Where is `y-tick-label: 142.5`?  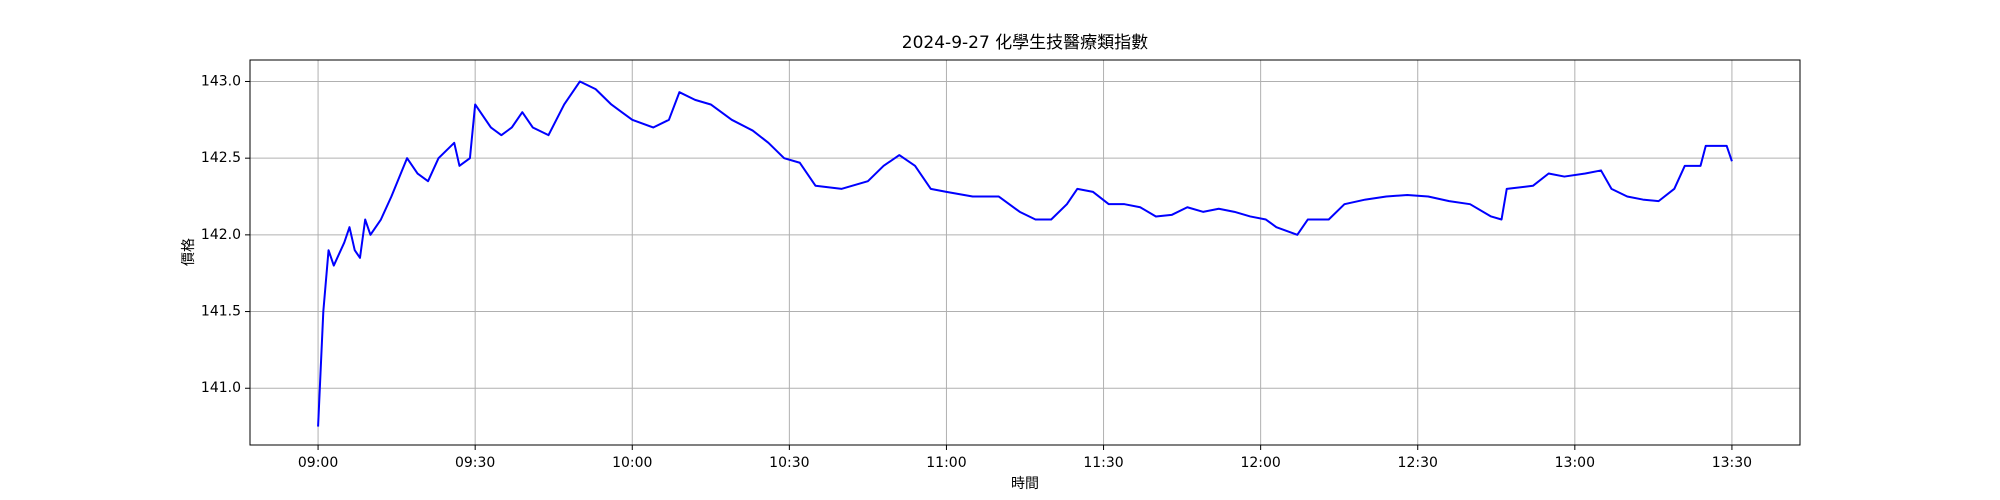
y-tick-label: 142.5 is located at coordinates (221, 158).